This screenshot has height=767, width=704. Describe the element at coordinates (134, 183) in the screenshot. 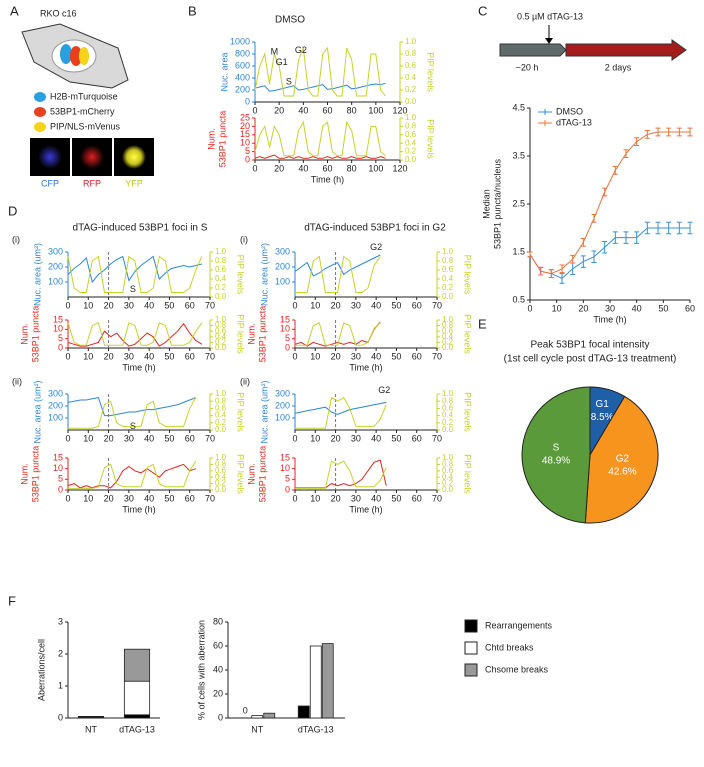

I see `channel-label: YFP` at that location.